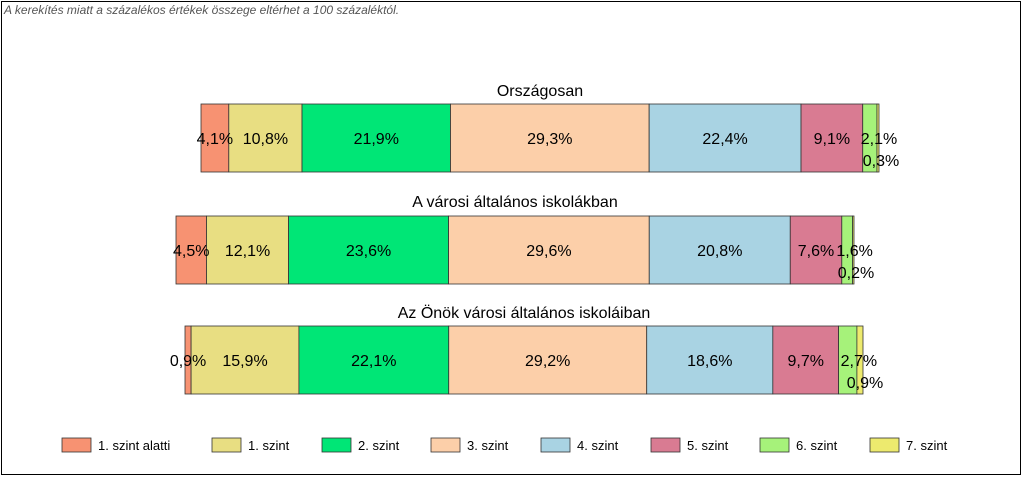 The width and height of the screenshot is (1024, 478). I want to click on group-title: Az Önök városi általános iskoláiban, so click(524, 313).